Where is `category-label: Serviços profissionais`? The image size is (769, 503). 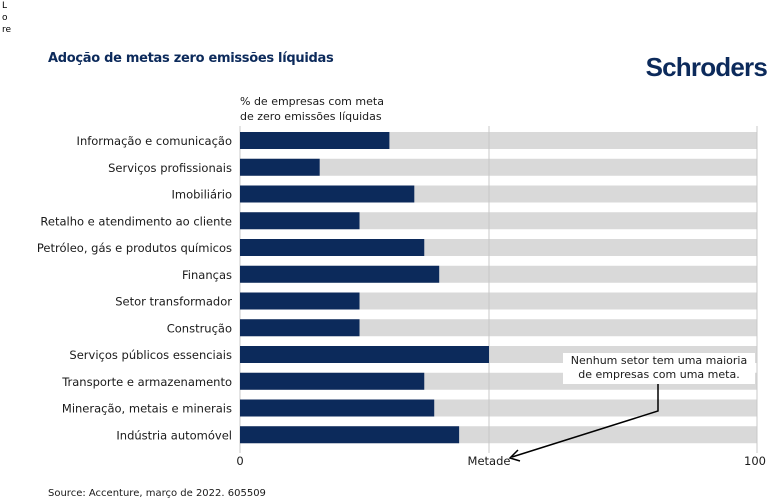
category-label: Serviços profissionais is located at coordinates (170, 168).